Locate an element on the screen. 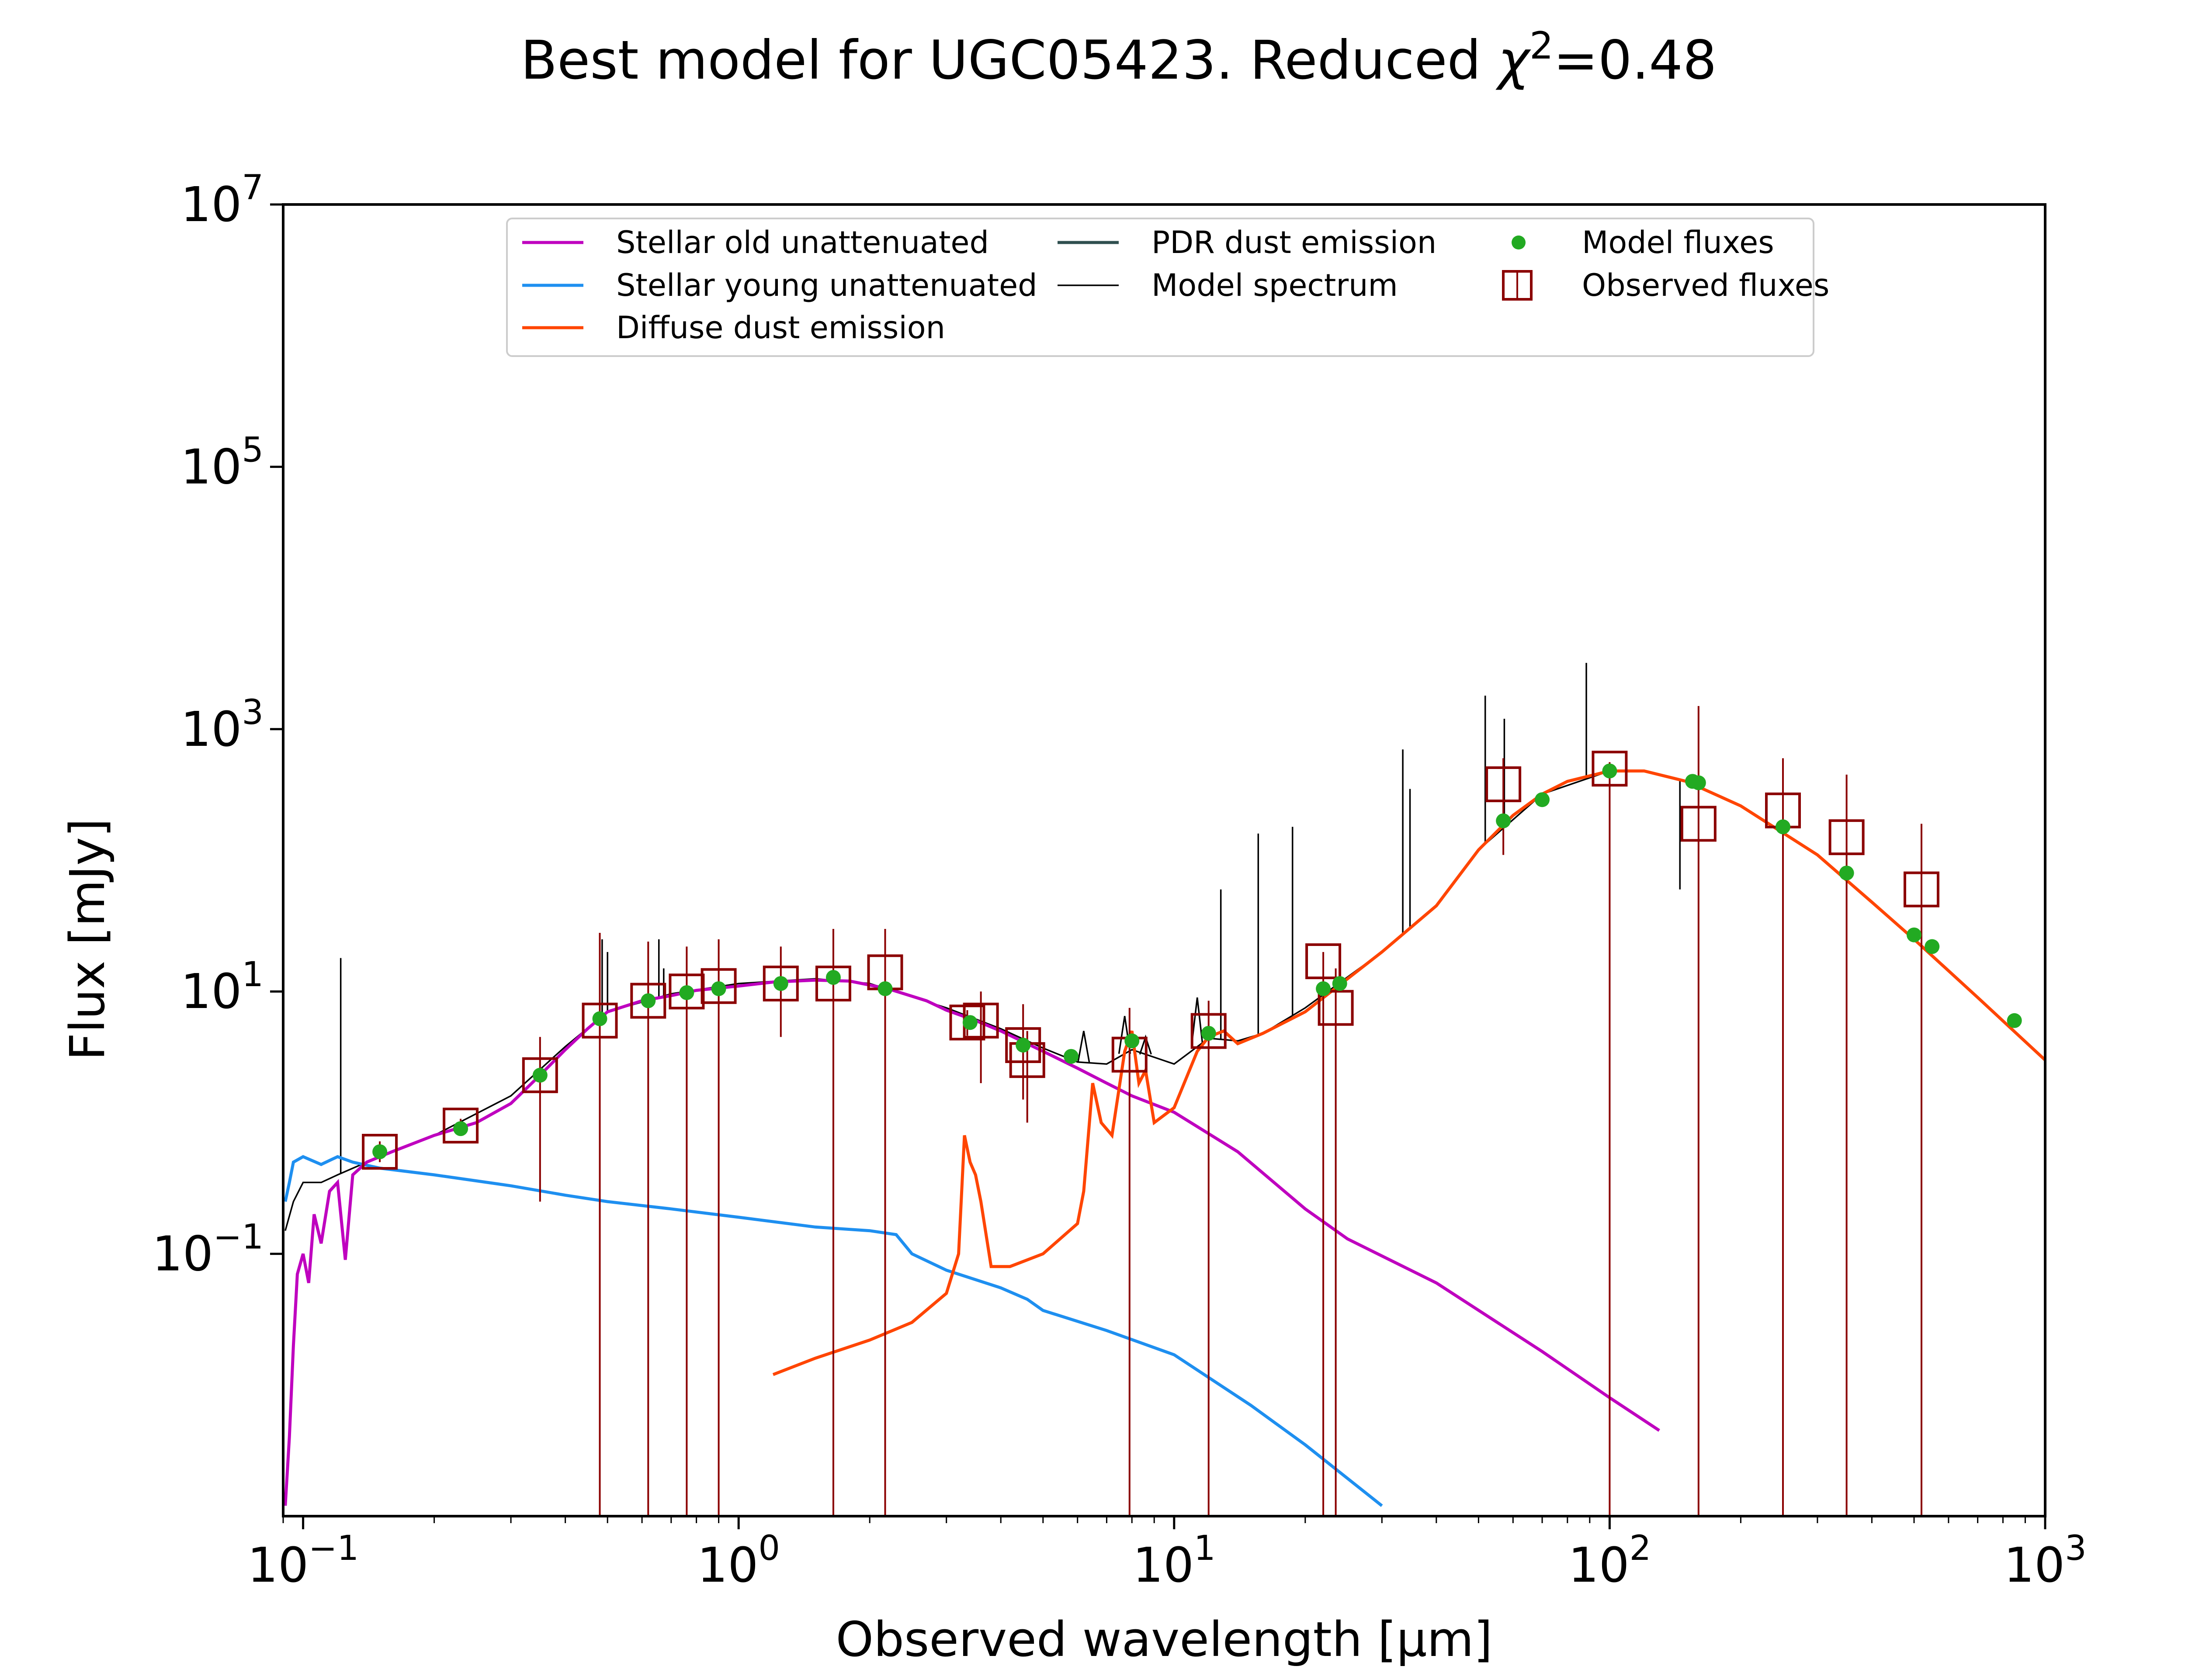 The image size is (2185, 1680). legend-item-model-fluxes: Model fluxes is located at coordinates (1643, 242).